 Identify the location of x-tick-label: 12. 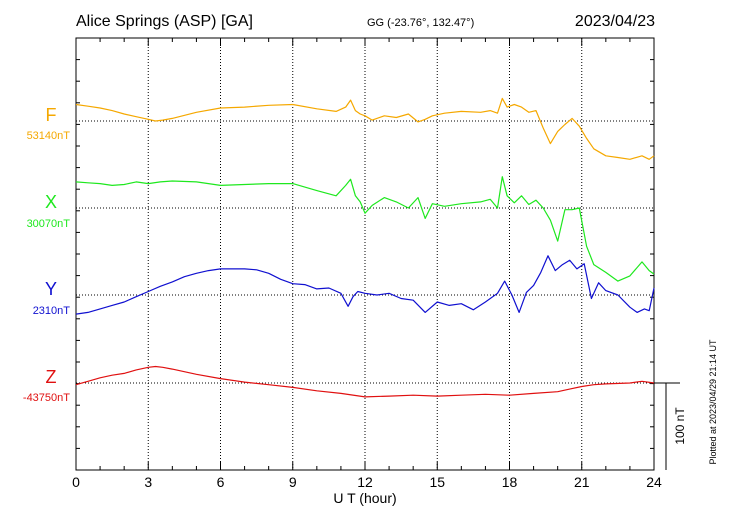
(365, 482).